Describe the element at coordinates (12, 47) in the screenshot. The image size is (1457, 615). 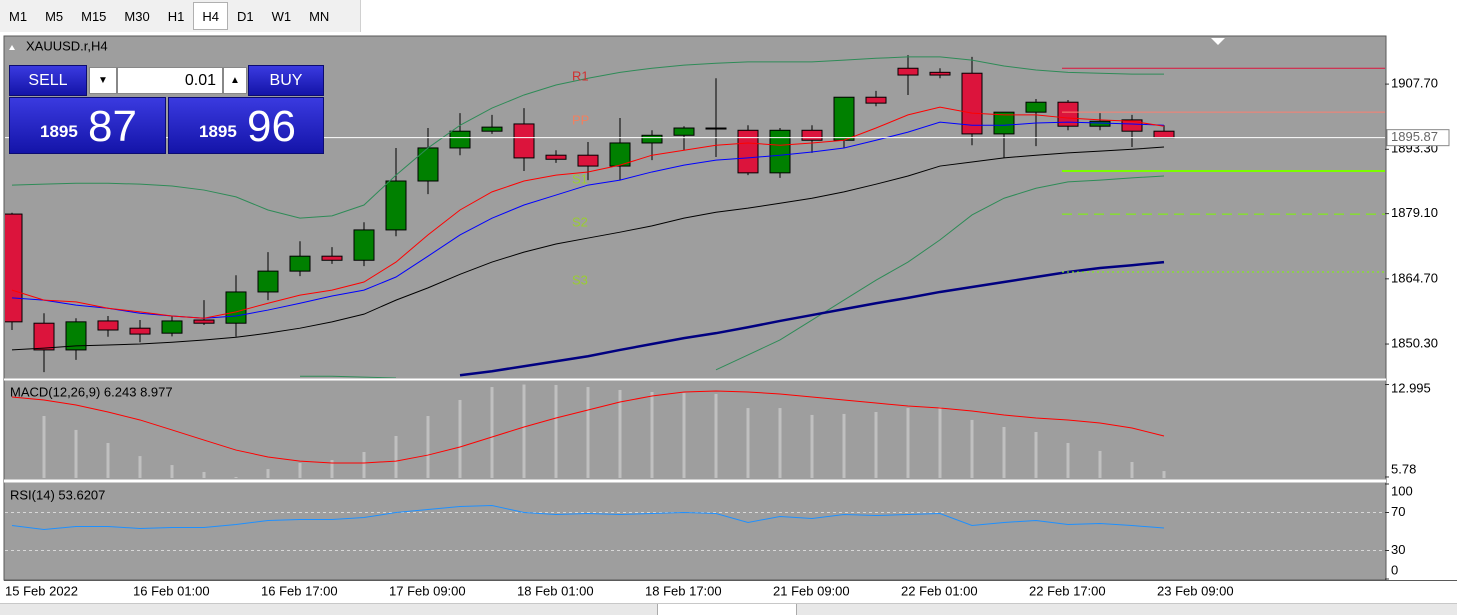
I see `symbol-marker` at that location.